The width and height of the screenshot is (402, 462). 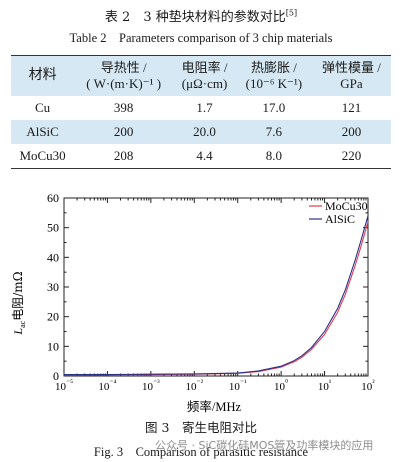 What do you see at coordinates (291, 13) in the screenshot?
I see `table-caption-ref: [5]` at bounding box center [291, 13].